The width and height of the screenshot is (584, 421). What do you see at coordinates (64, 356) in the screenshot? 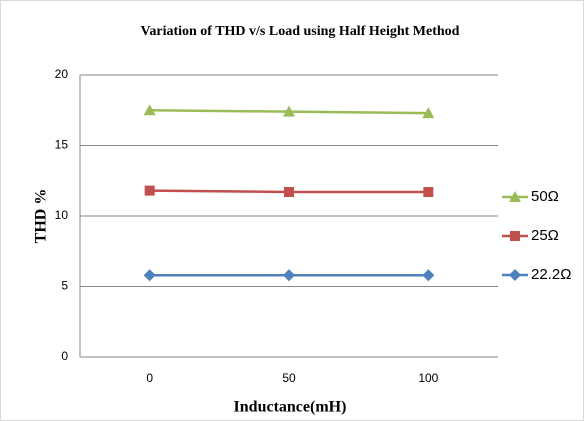
I see `y-tick-label: 0` at bounding box center [64, 356].